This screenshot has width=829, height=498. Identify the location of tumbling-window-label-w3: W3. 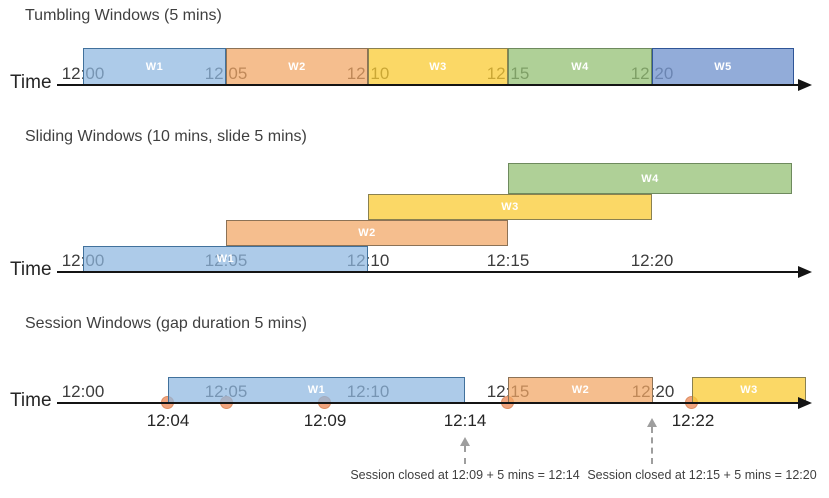
(438, 66).